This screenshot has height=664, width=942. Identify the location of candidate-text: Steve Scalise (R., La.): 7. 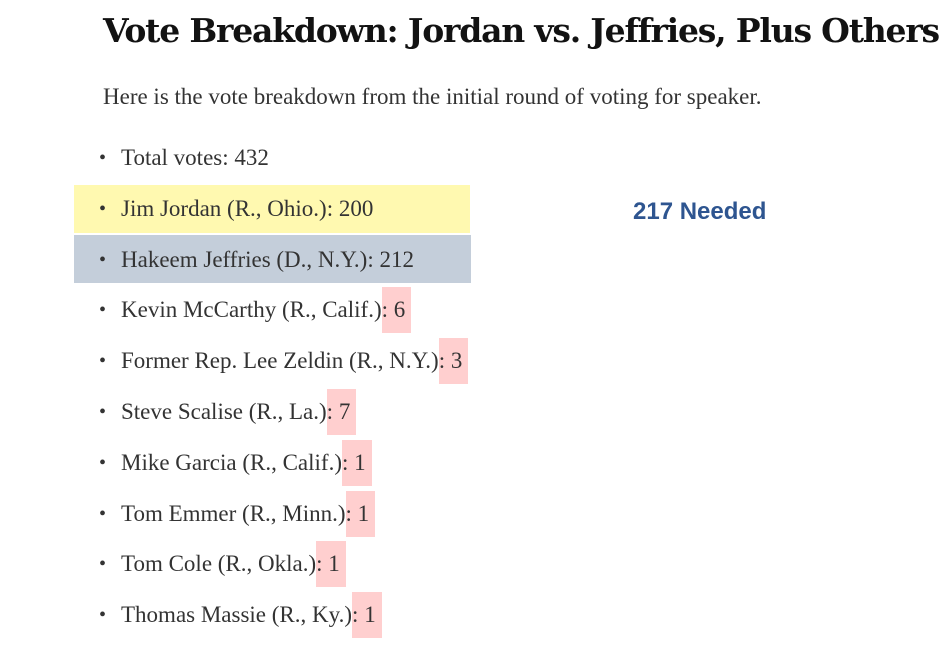
(239, 411).